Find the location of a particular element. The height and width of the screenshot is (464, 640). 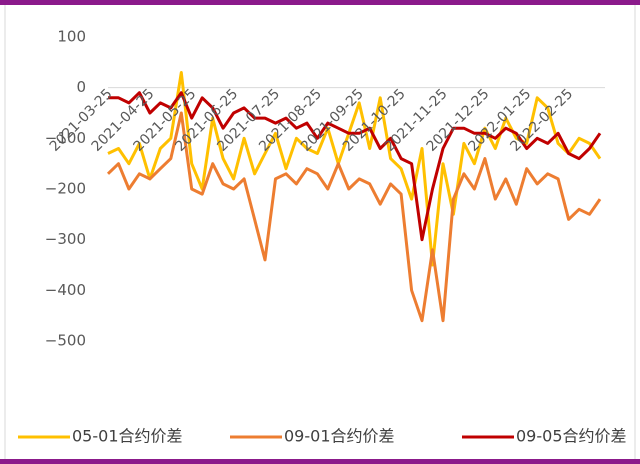

y-tick-label: −200 is located at coordinates (65, 189).